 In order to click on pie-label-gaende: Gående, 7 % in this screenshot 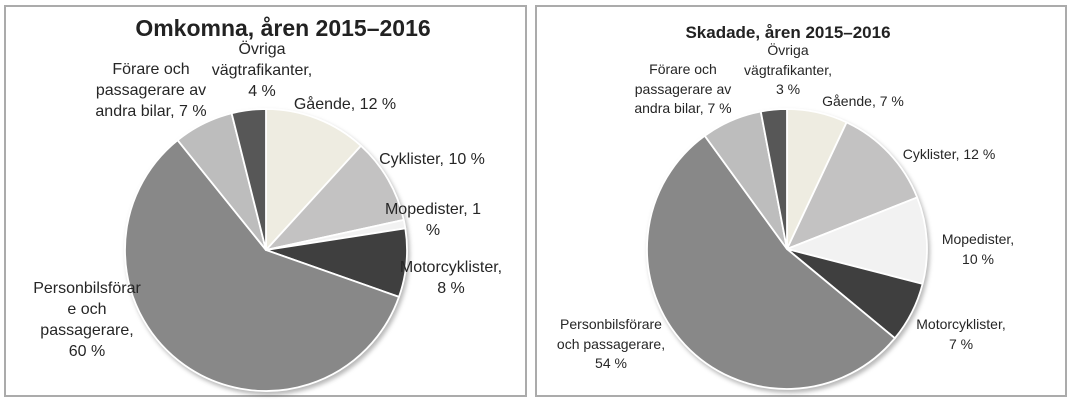, I will do `click(863, 101)`.